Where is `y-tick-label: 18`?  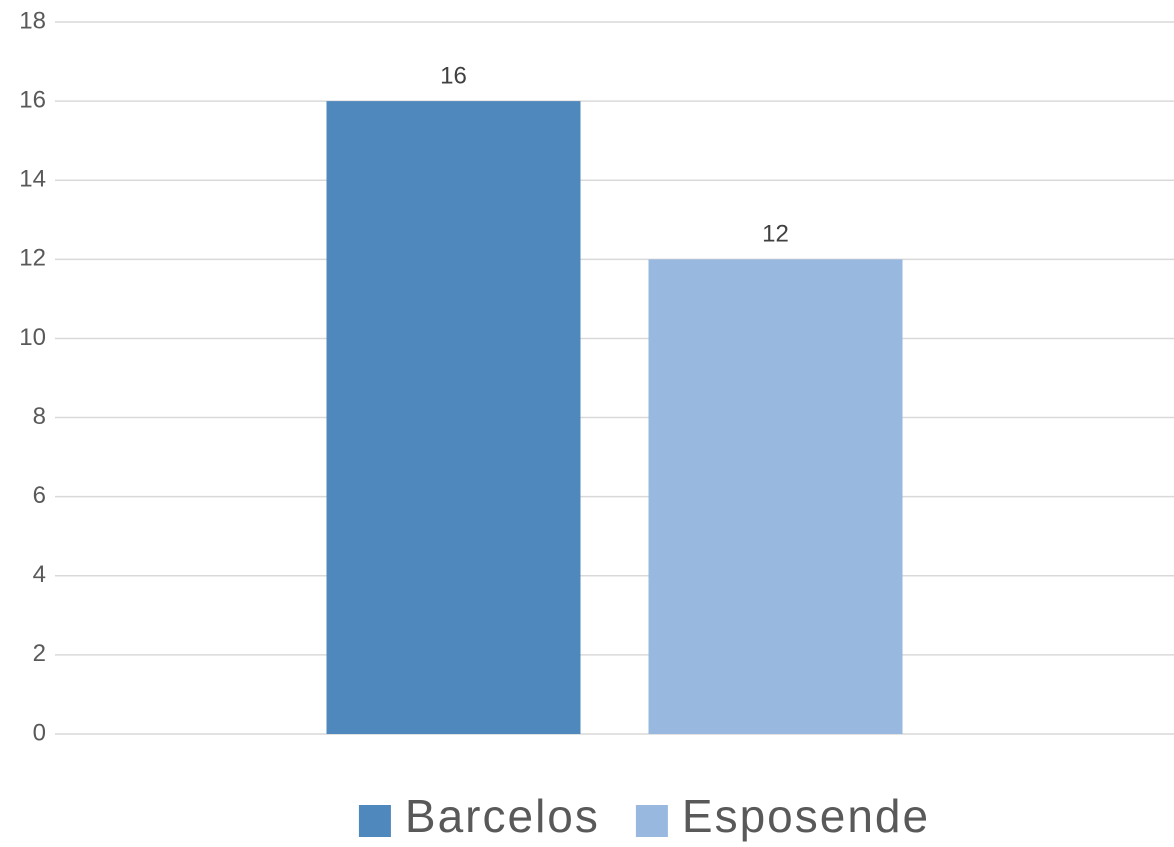 y-tick-label: 18 is located at coordinates (32, 20).